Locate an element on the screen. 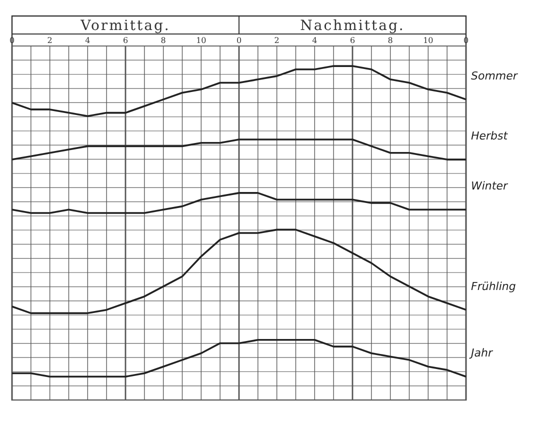  series-label: Jahr is located at coordinates (481, 353).